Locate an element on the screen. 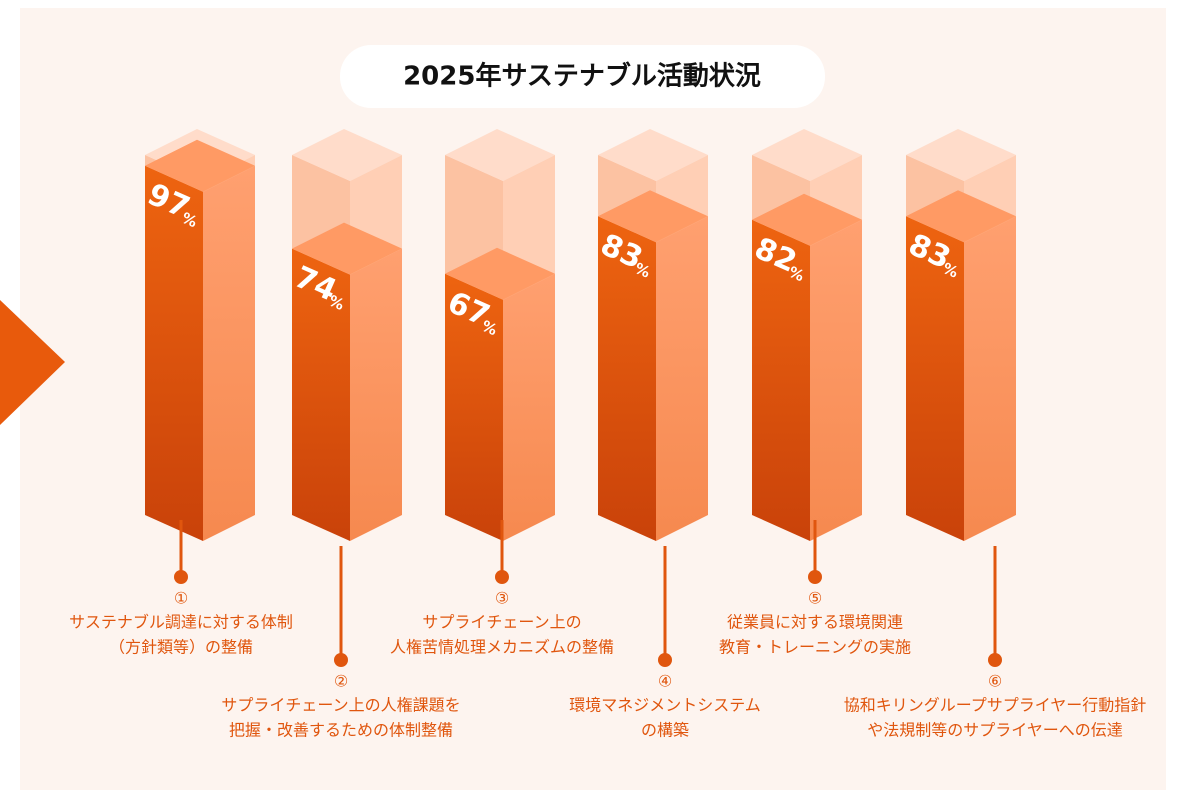  label-line: 協和キリングループサプライヤー行動指針 is located at coordinates (995, 705).